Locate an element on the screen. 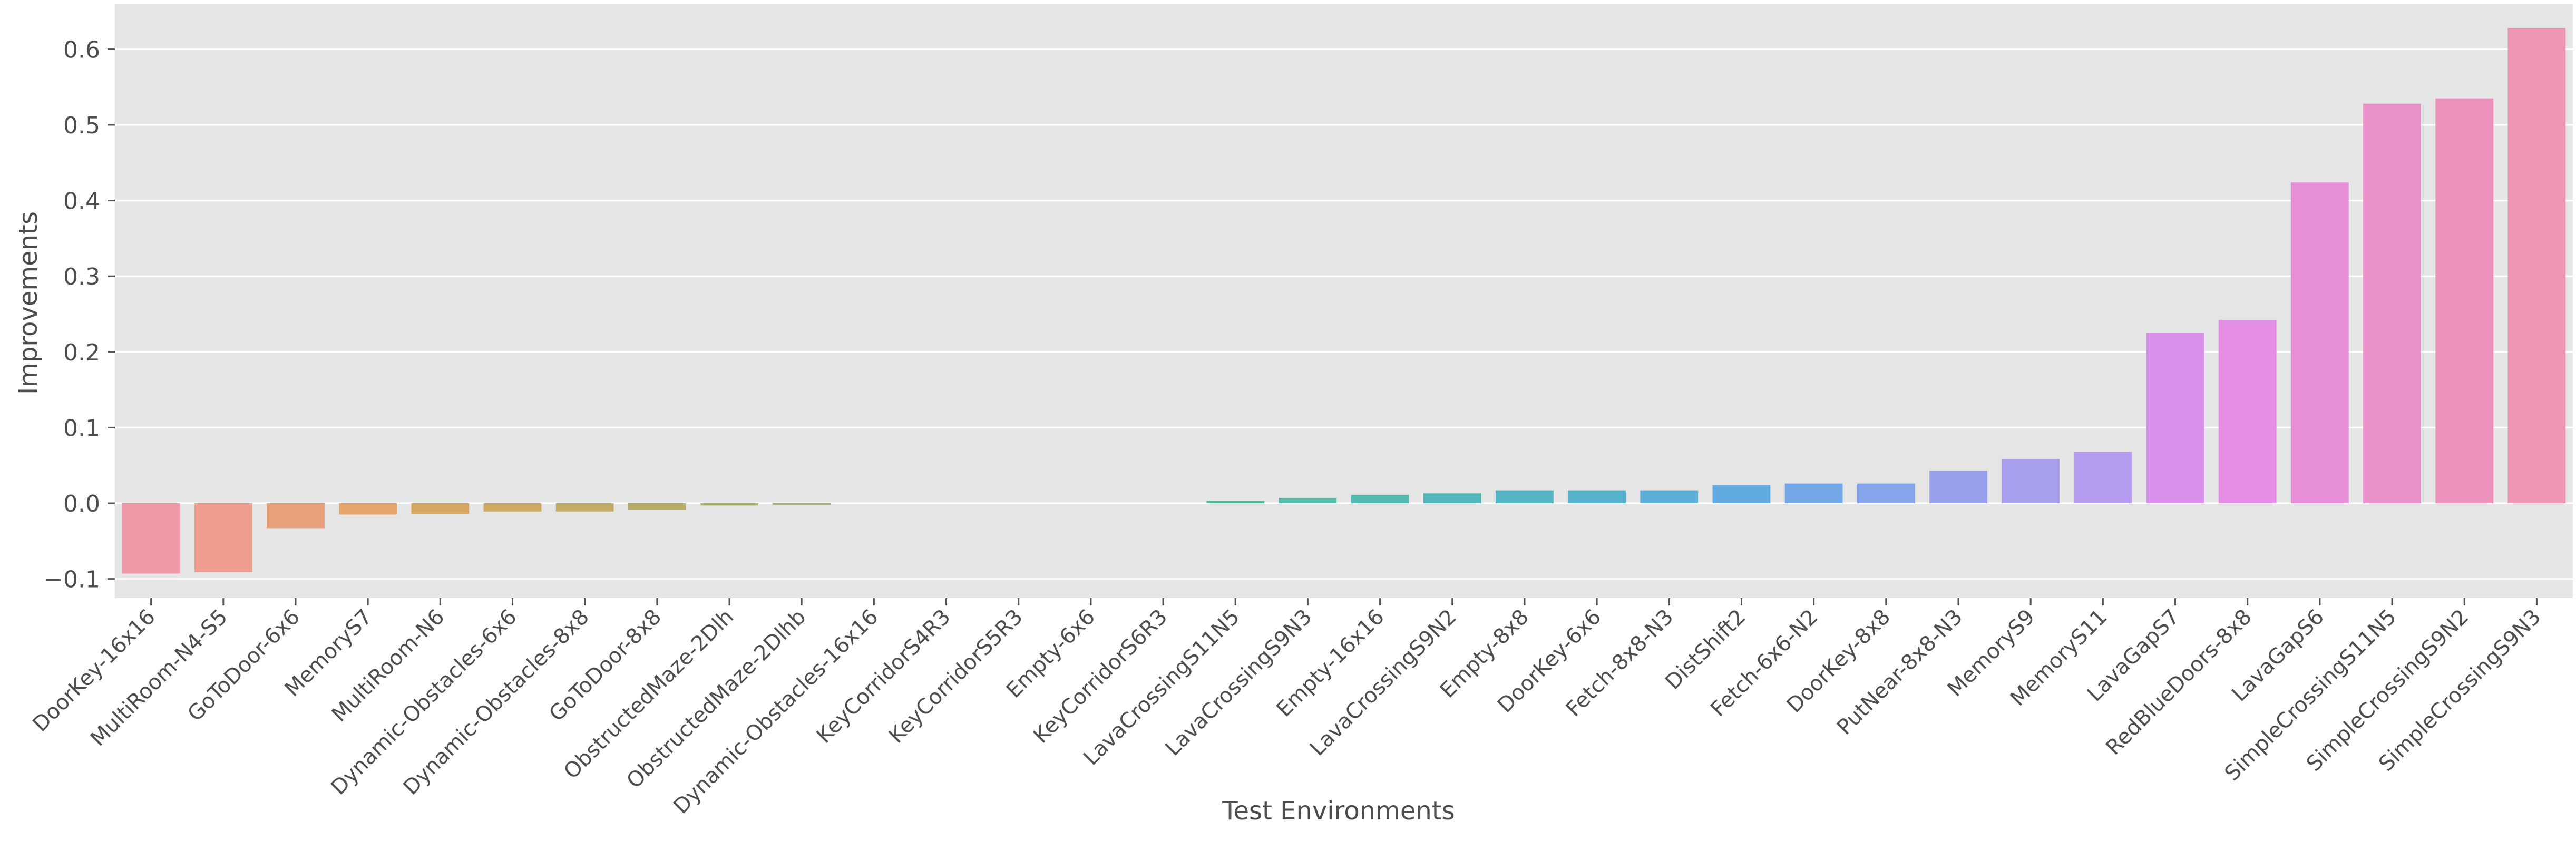 This screenshot has height=841, width=2576. x-tick-label: MultiRoom-N4-S5 is located at coordinates (159, 678).